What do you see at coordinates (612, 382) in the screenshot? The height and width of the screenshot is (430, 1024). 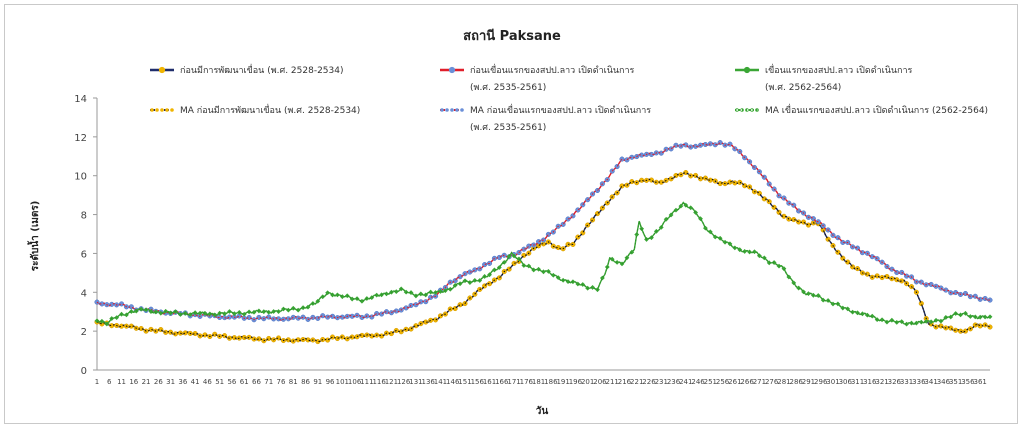 I see `x-tick-label: 211` at bounding box center [612, 382].